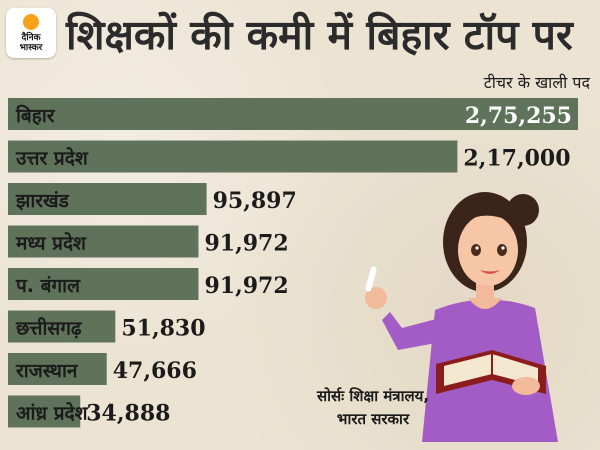  What do you see at coordinates (42, 201) in the screenshot?
I see `category-label: झारखंड` at bounding box center [42, 201].